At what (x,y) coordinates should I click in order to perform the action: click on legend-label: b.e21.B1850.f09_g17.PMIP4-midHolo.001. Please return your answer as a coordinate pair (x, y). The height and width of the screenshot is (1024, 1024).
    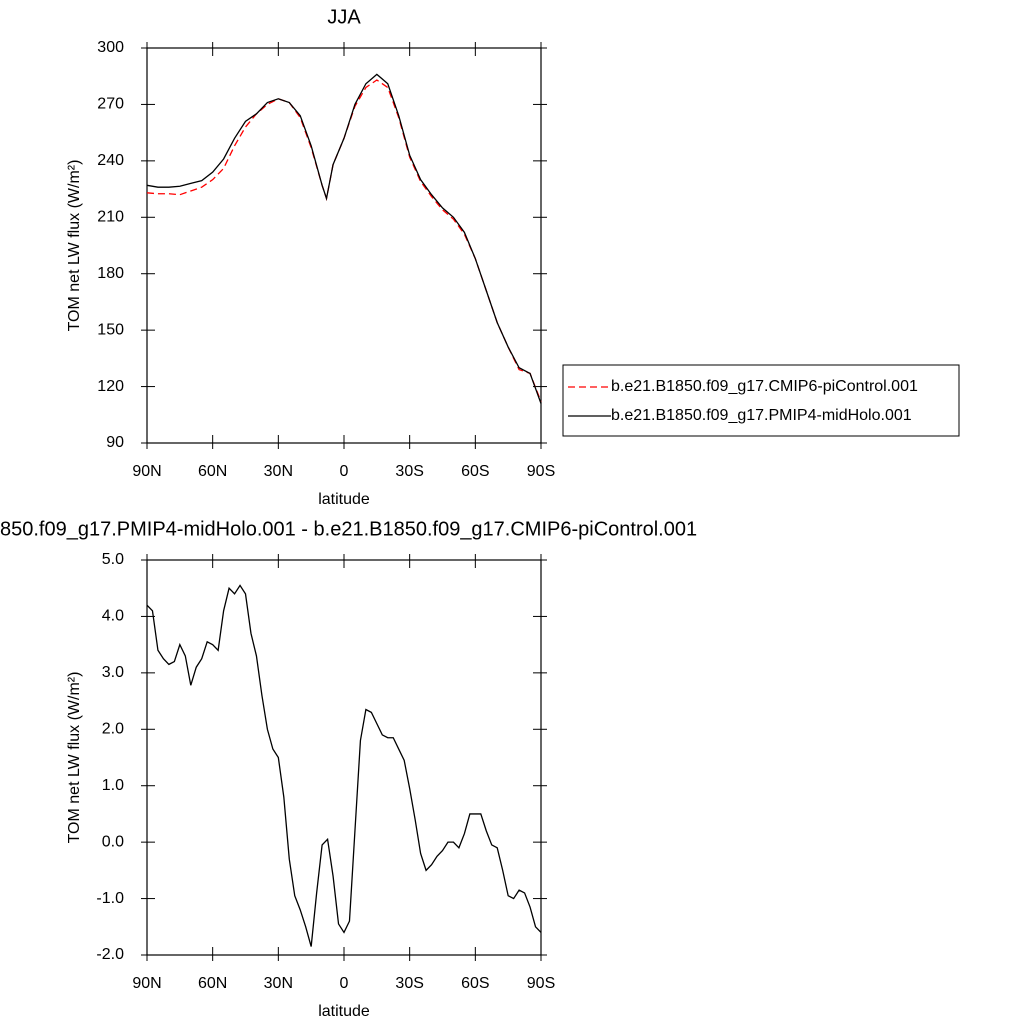
    Looking at the image, I should click on (761, 415).